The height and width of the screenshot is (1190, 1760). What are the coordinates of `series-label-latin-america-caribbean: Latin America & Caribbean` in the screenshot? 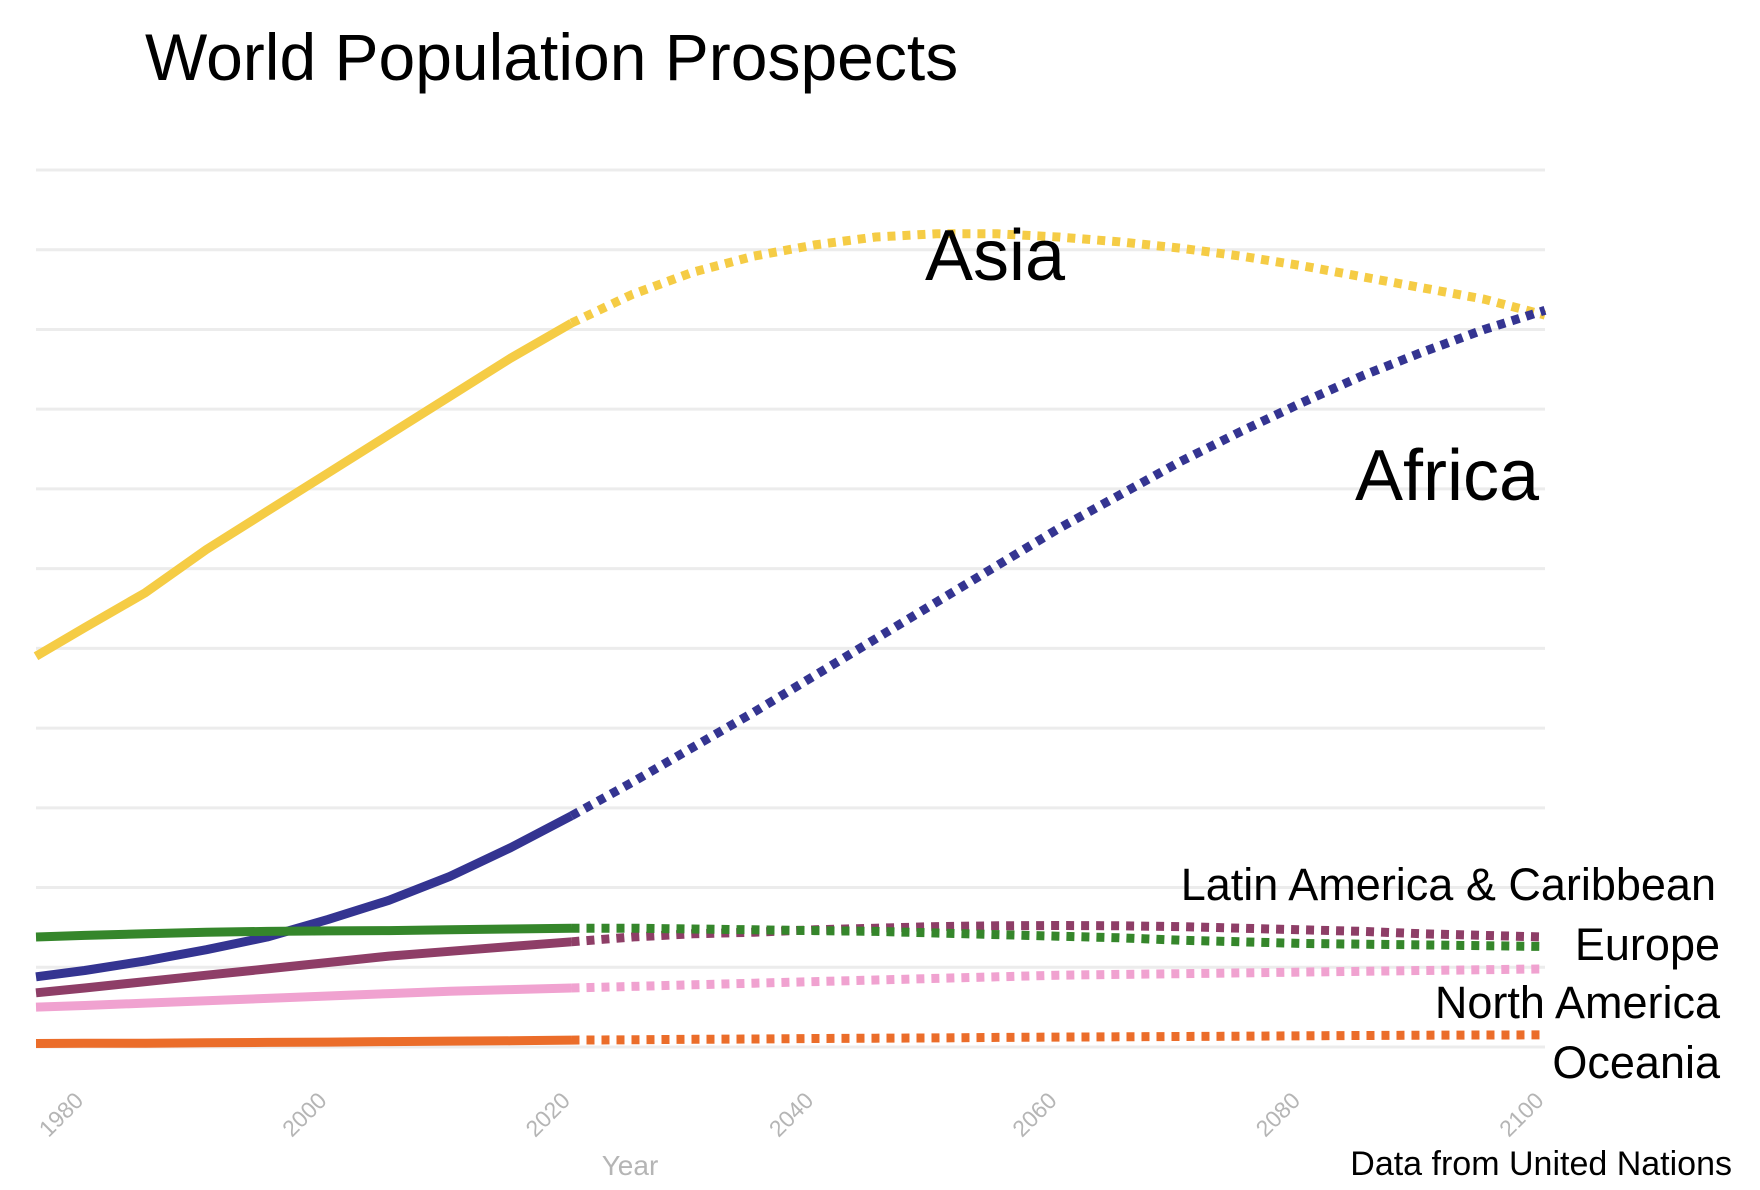 It's located at (1448, 884).